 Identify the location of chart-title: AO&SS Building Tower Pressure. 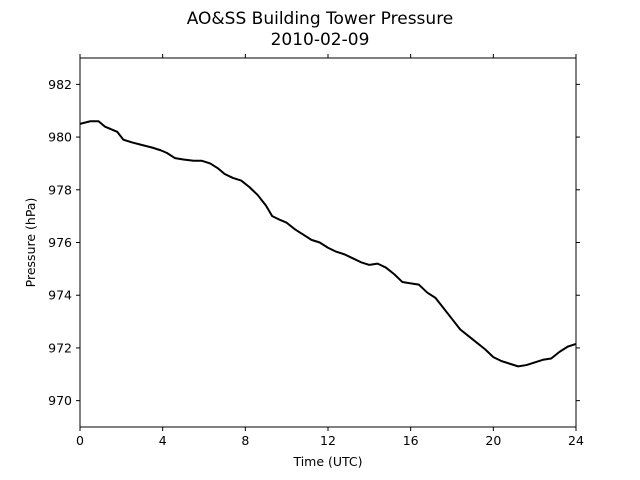
(320, 19).